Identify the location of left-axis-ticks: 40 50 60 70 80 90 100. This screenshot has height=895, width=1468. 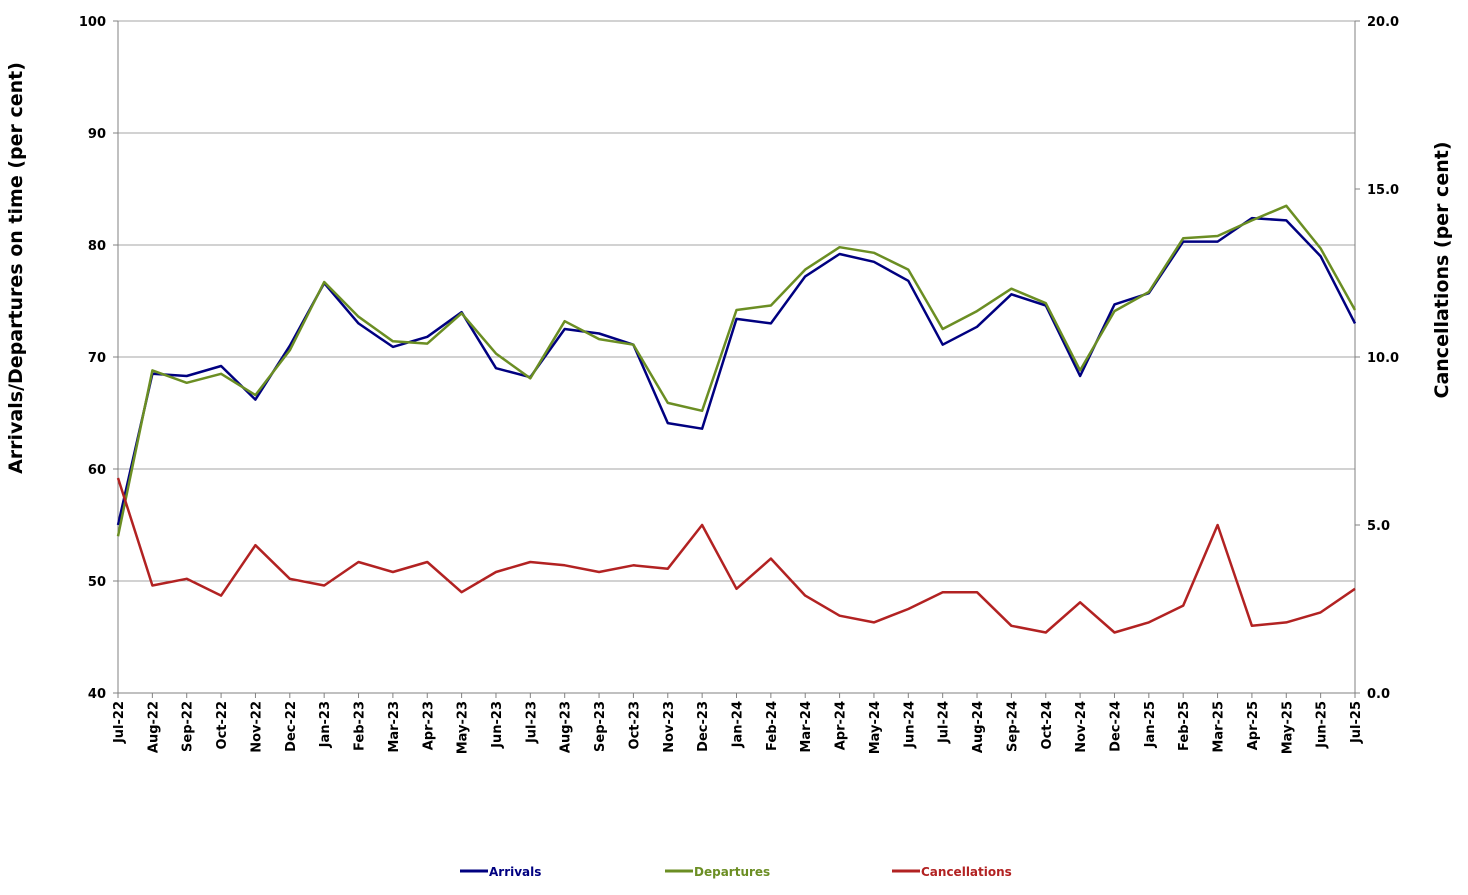
(98, 358).